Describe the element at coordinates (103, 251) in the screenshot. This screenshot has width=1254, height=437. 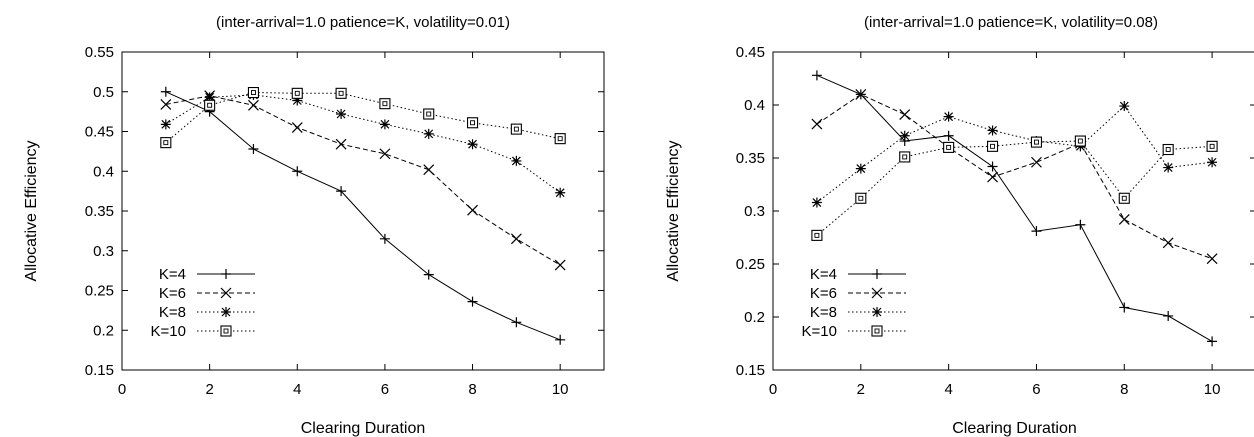
I see `y-tick-label: 0.3` at that location.